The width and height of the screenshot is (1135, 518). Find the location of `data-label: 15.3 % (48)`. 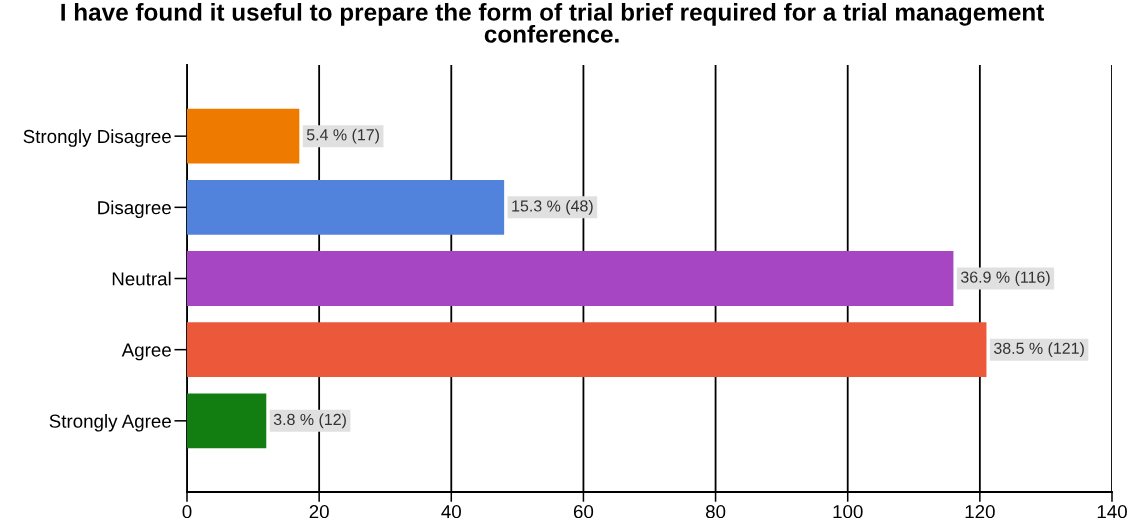

data-label: 15.3 % (48) is located at coordinates (552, 207).